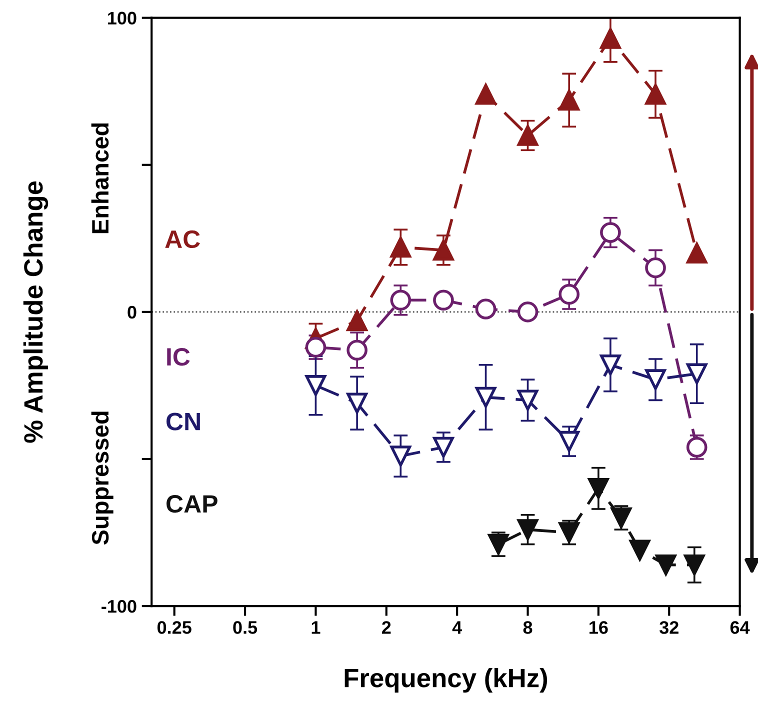  Describe the element at coordinates (245, 627) in the screenshot. I see `x-tick-label: 0.5` at that location.